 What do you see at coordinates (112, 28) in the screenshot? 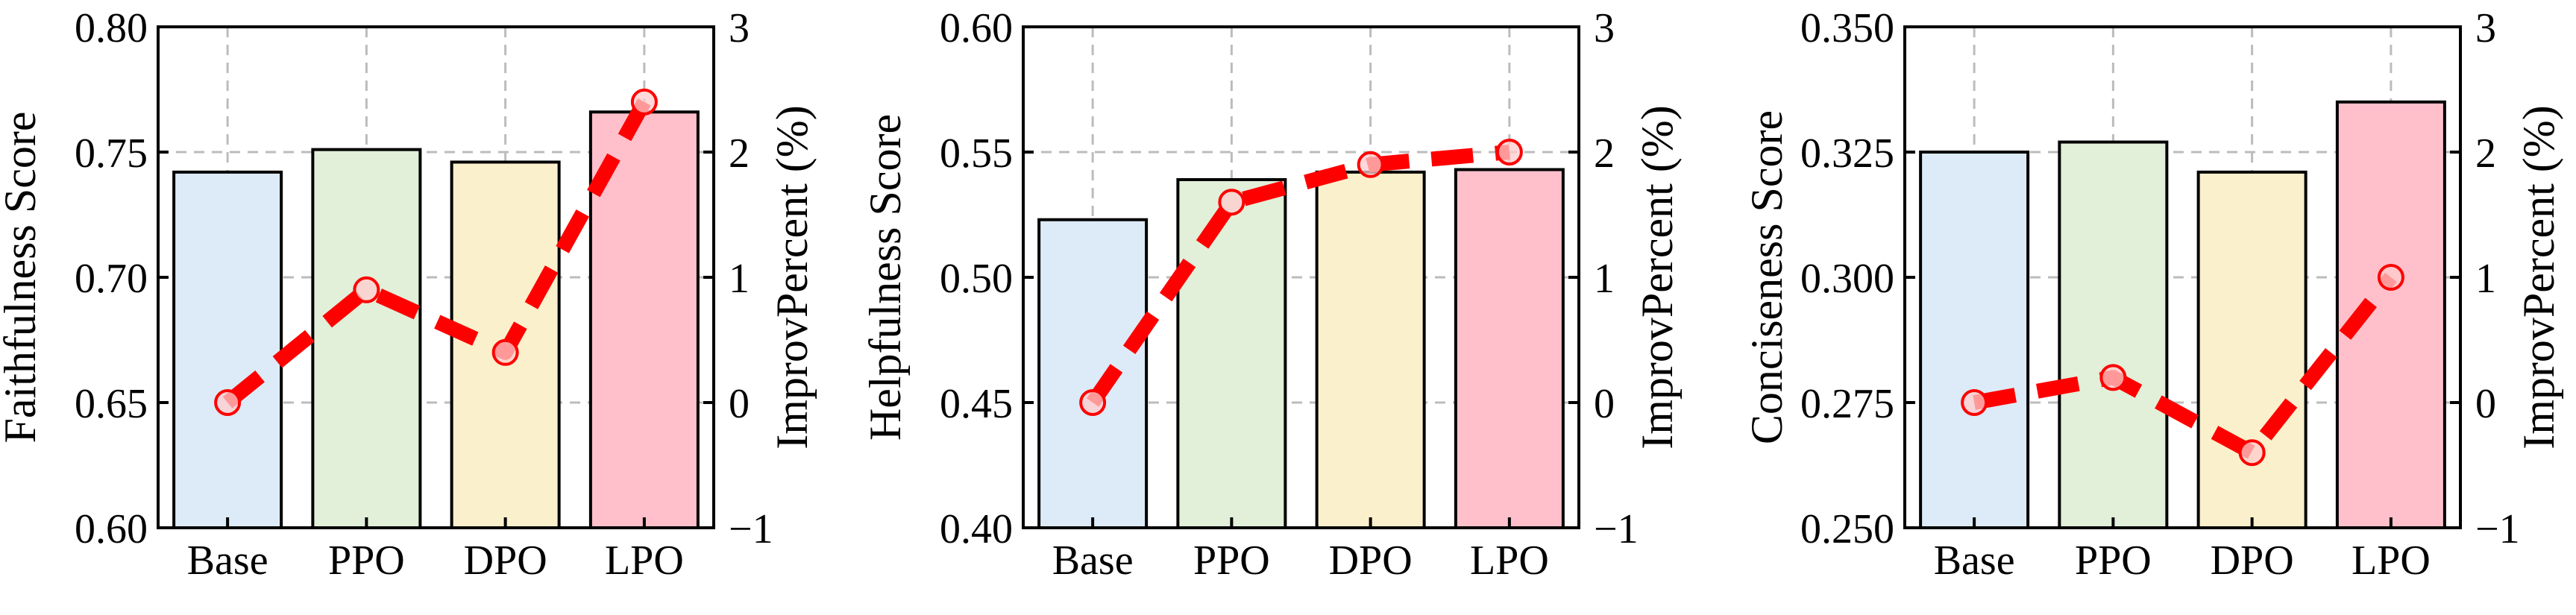
I see `left-tick-label: 0.80` at bounding box center [112, 28].